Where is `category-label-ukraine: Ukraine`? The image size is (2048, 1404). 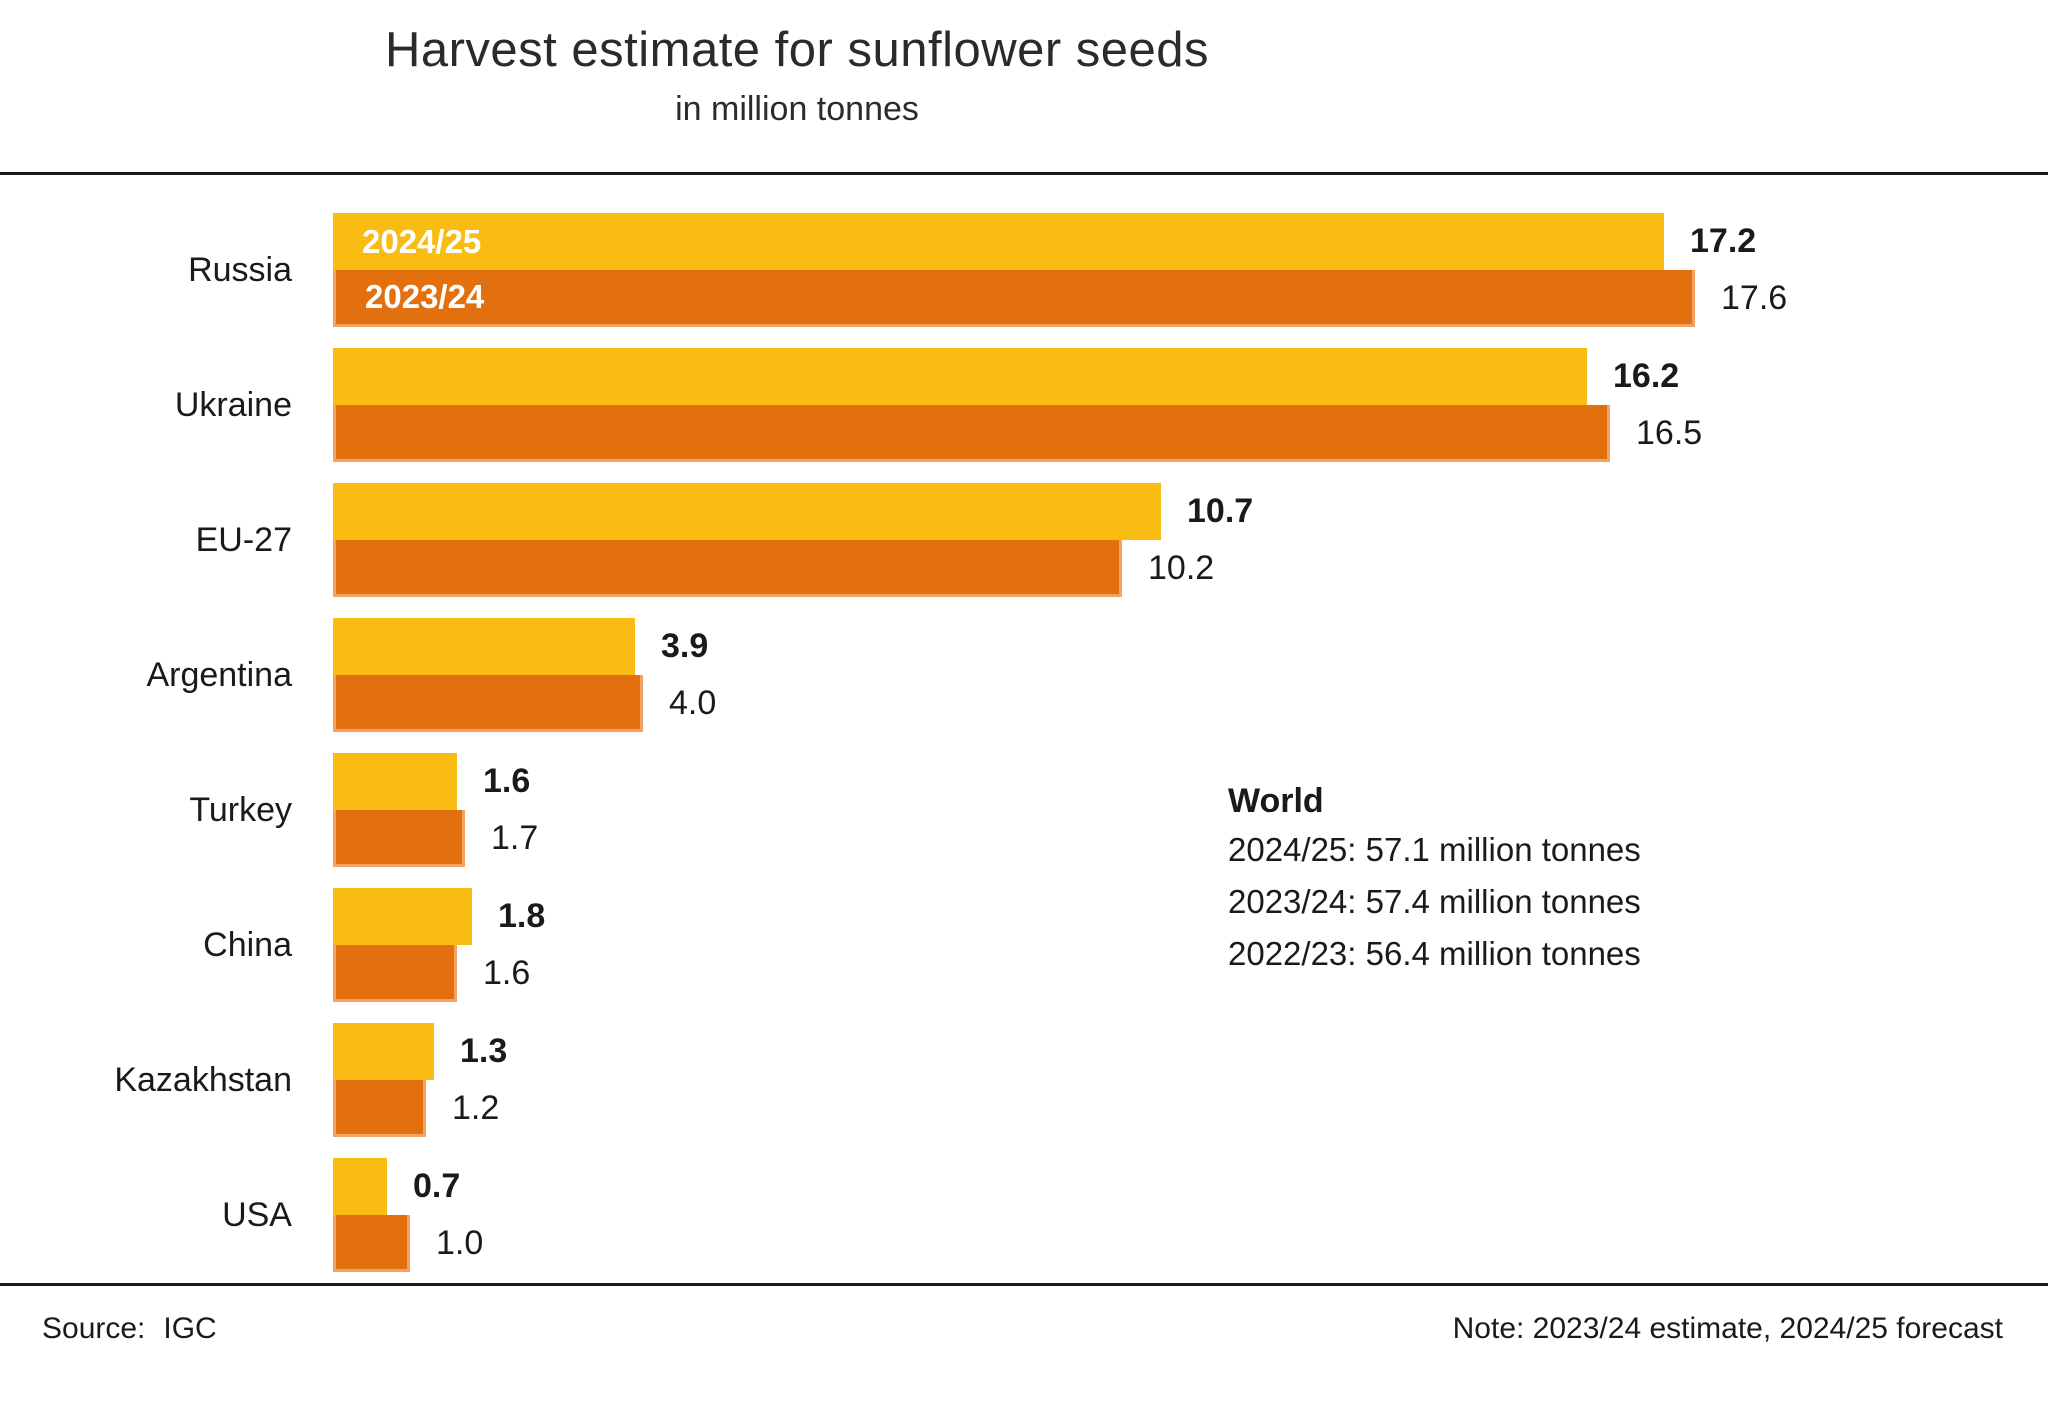
category-label-ukraine: Ukraine is located at coordinates (233, 404).